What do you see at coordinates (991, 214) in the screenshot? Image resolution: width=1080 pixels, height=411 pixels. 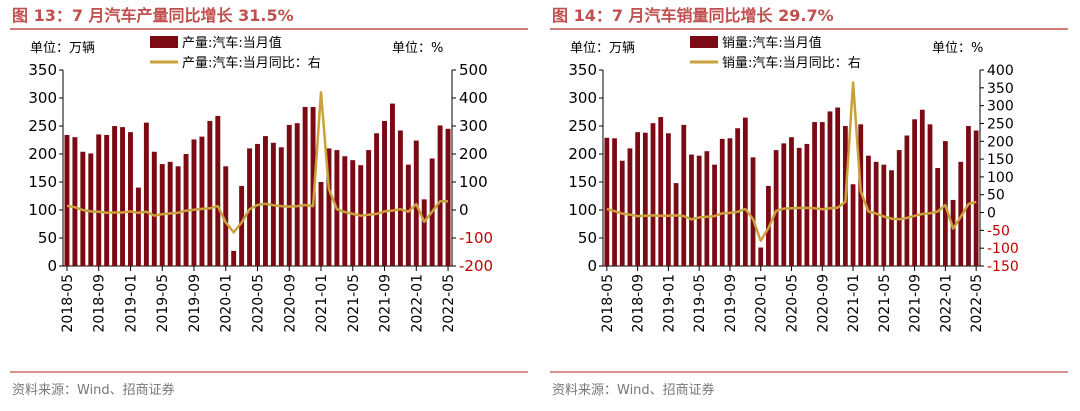 I see `y-tick-label-right: 0` at bounding box center [991, 214].